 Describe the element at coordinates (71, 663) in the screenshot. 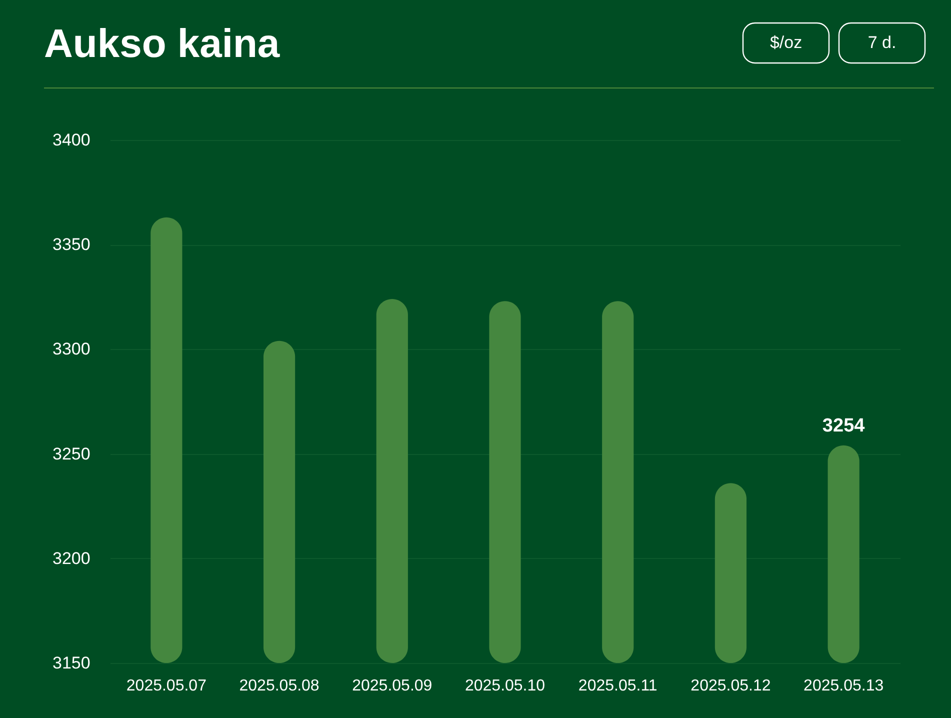

I see `y-tick-label: 3150` at that location.